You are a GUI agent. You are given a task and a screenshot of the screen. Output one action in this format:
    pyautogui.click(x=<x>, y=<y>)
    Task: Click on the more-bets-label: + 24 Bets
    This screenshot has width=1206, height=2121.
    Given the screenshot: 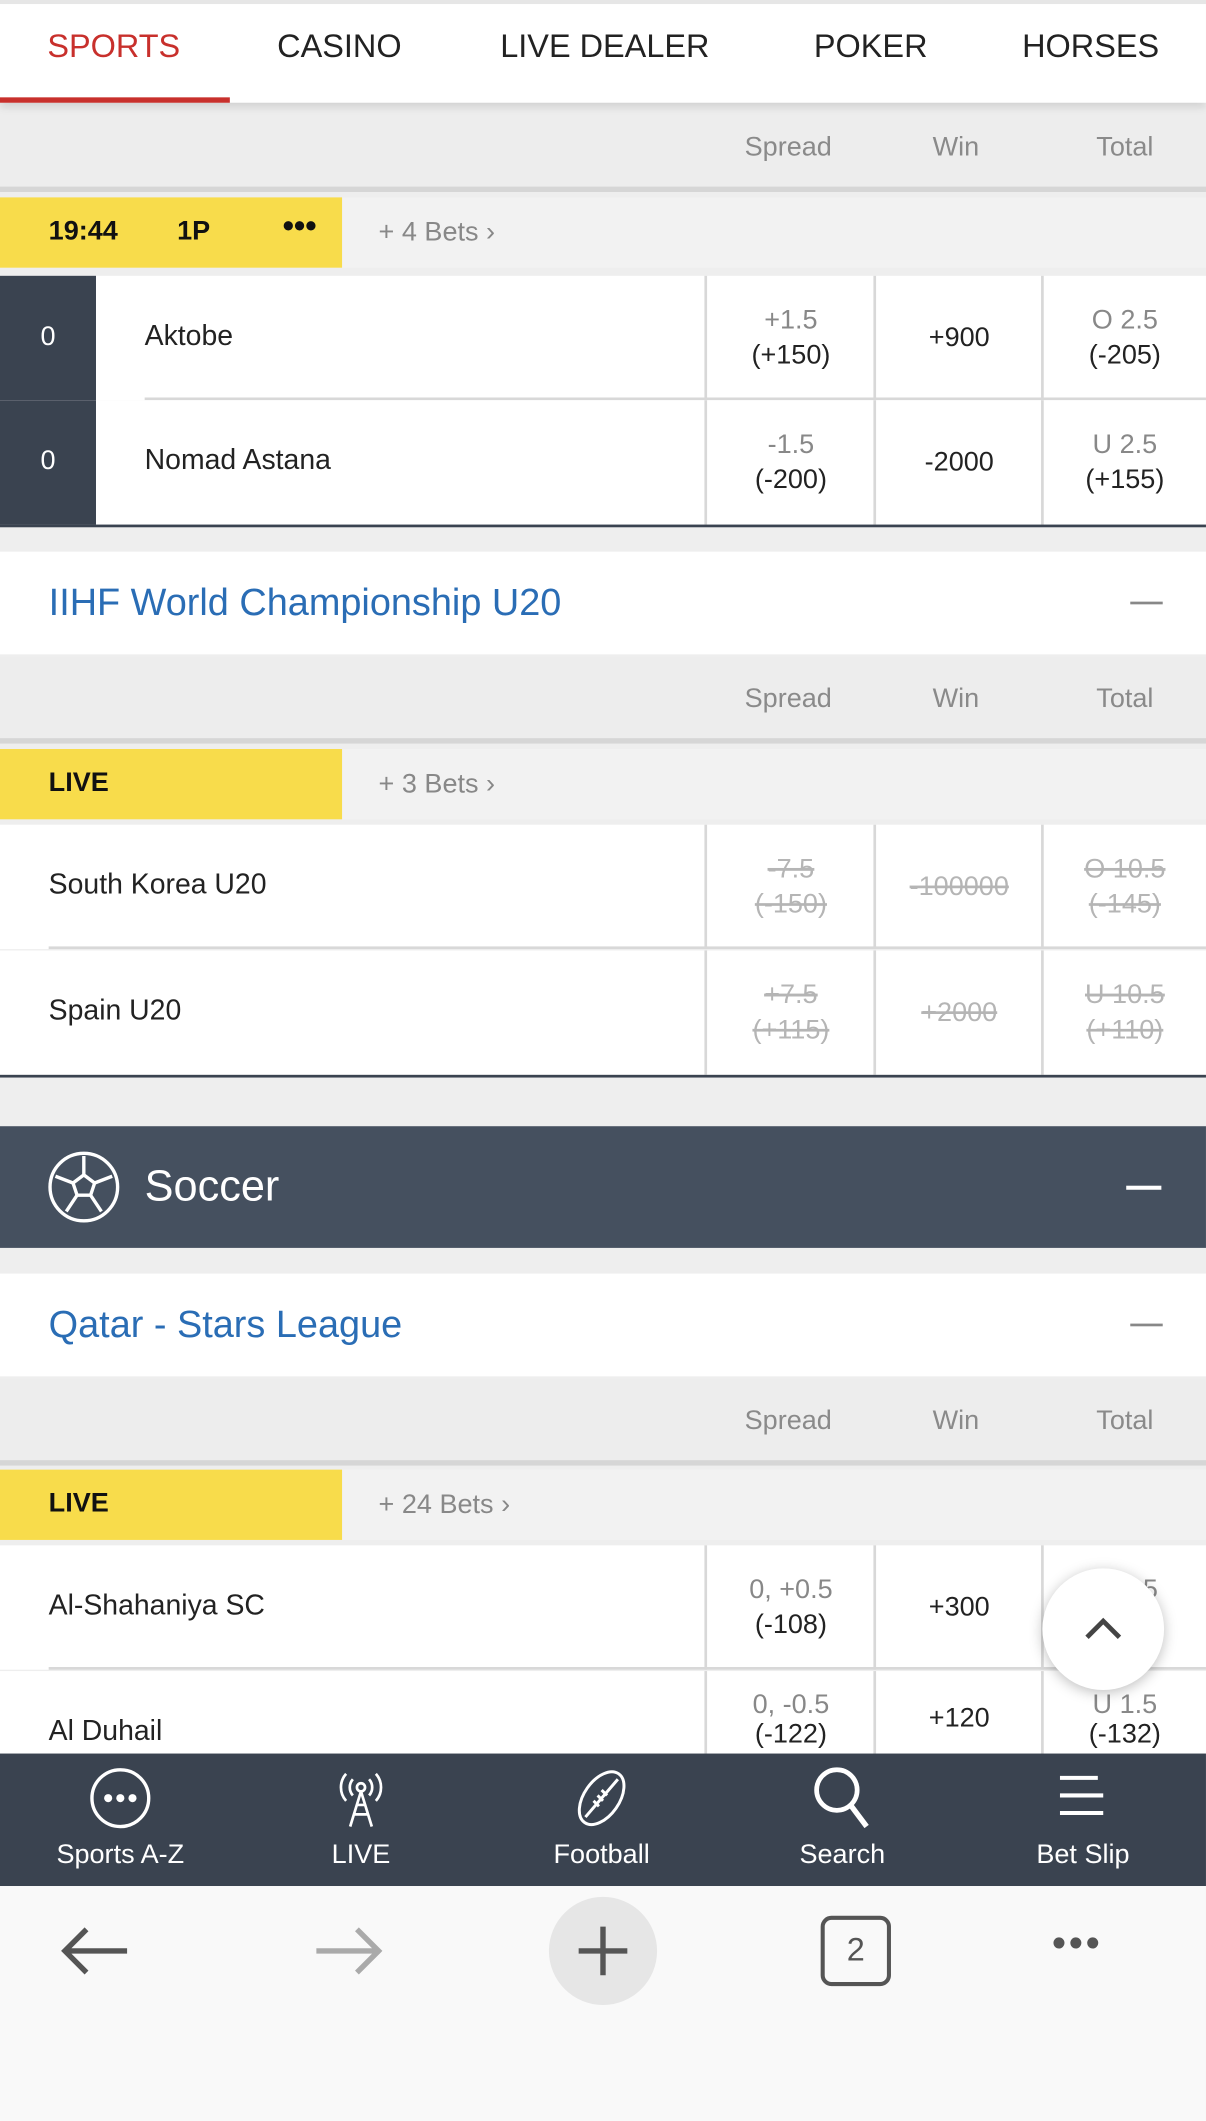 What is the action you would take?
    pyautogui.click(x=436, y=1504)
    